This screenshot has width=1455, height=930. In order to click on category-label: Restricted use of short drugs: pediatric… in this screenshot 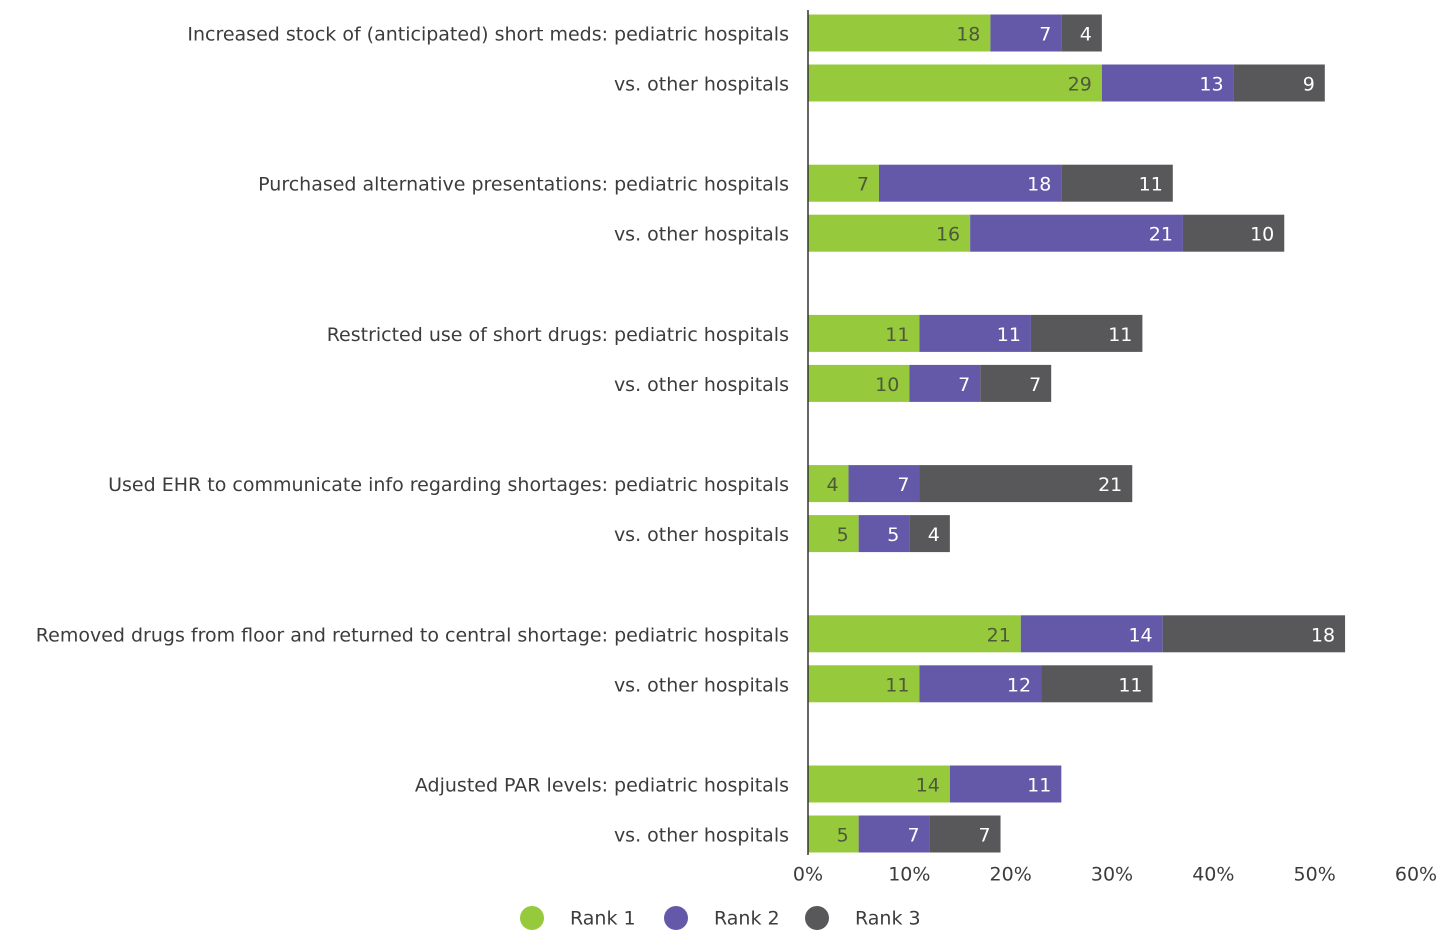, I will do `click(558, 335)`.